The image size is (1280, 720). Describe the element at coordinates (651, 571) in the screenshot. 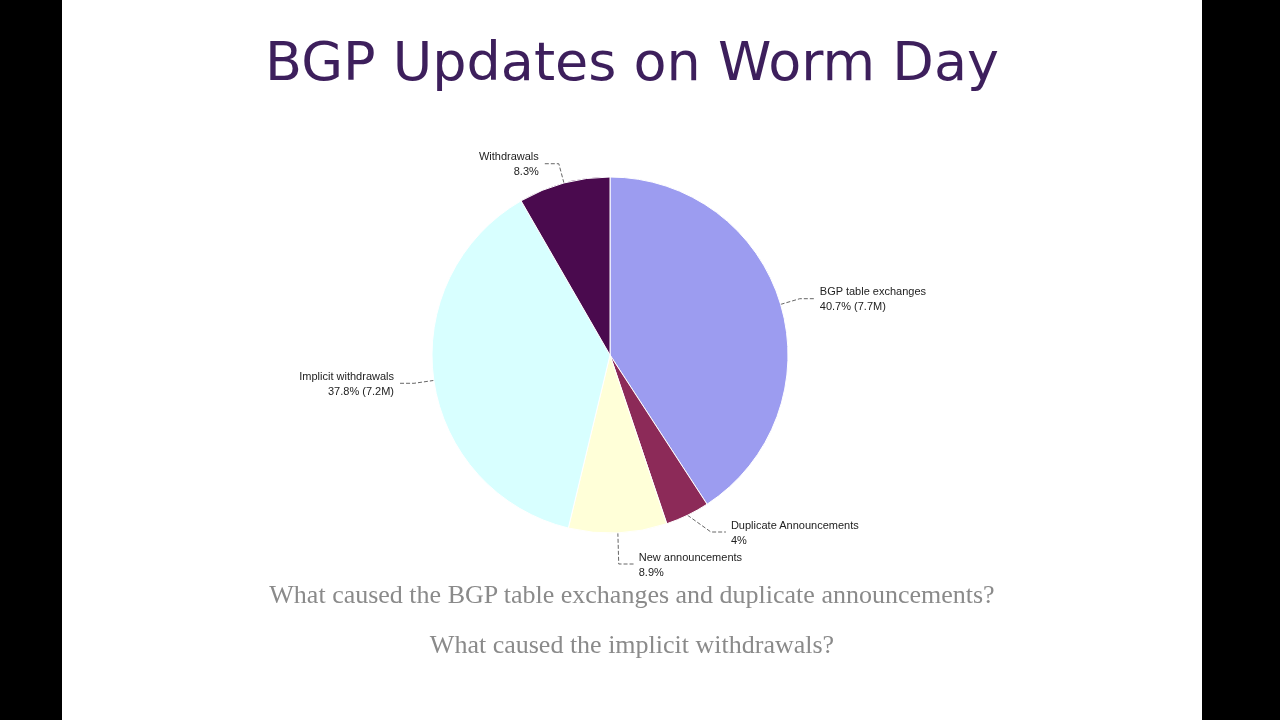

I see `data-label: 8.9%` at that location.